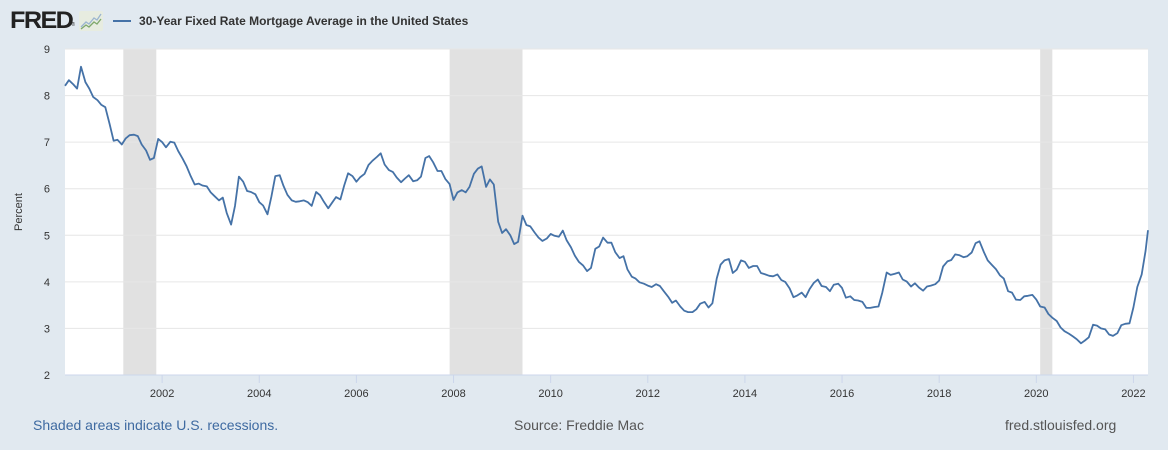  Describe the element at coordinates (259, 394) in the screenshot. I see `x-tick-label: 2004` at that location.